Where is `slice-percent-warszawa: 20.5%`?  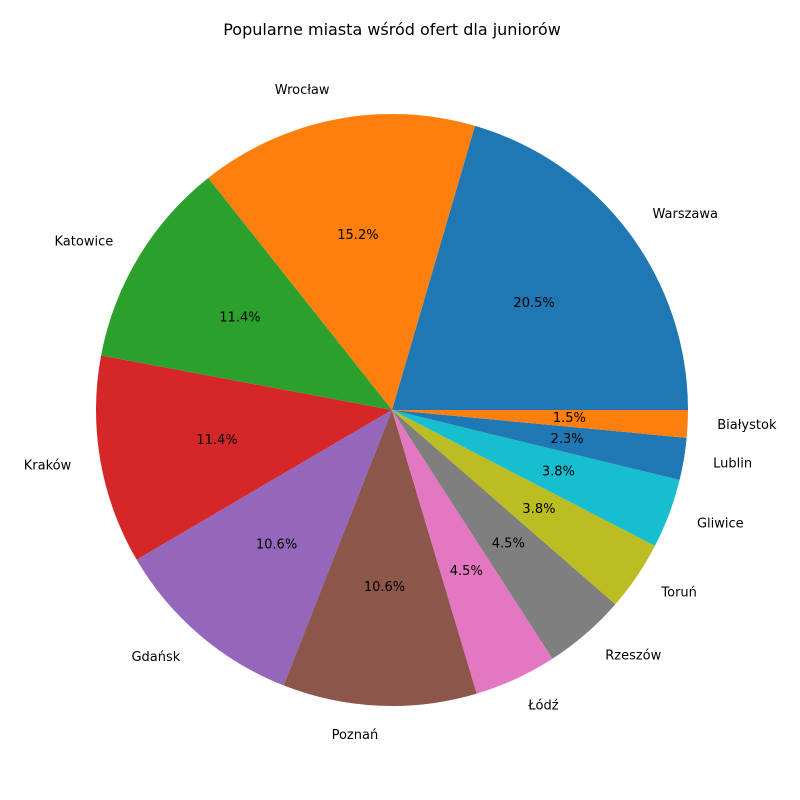 slice-percent-warszawa: 20.5% is located at coordinates (533, 303).